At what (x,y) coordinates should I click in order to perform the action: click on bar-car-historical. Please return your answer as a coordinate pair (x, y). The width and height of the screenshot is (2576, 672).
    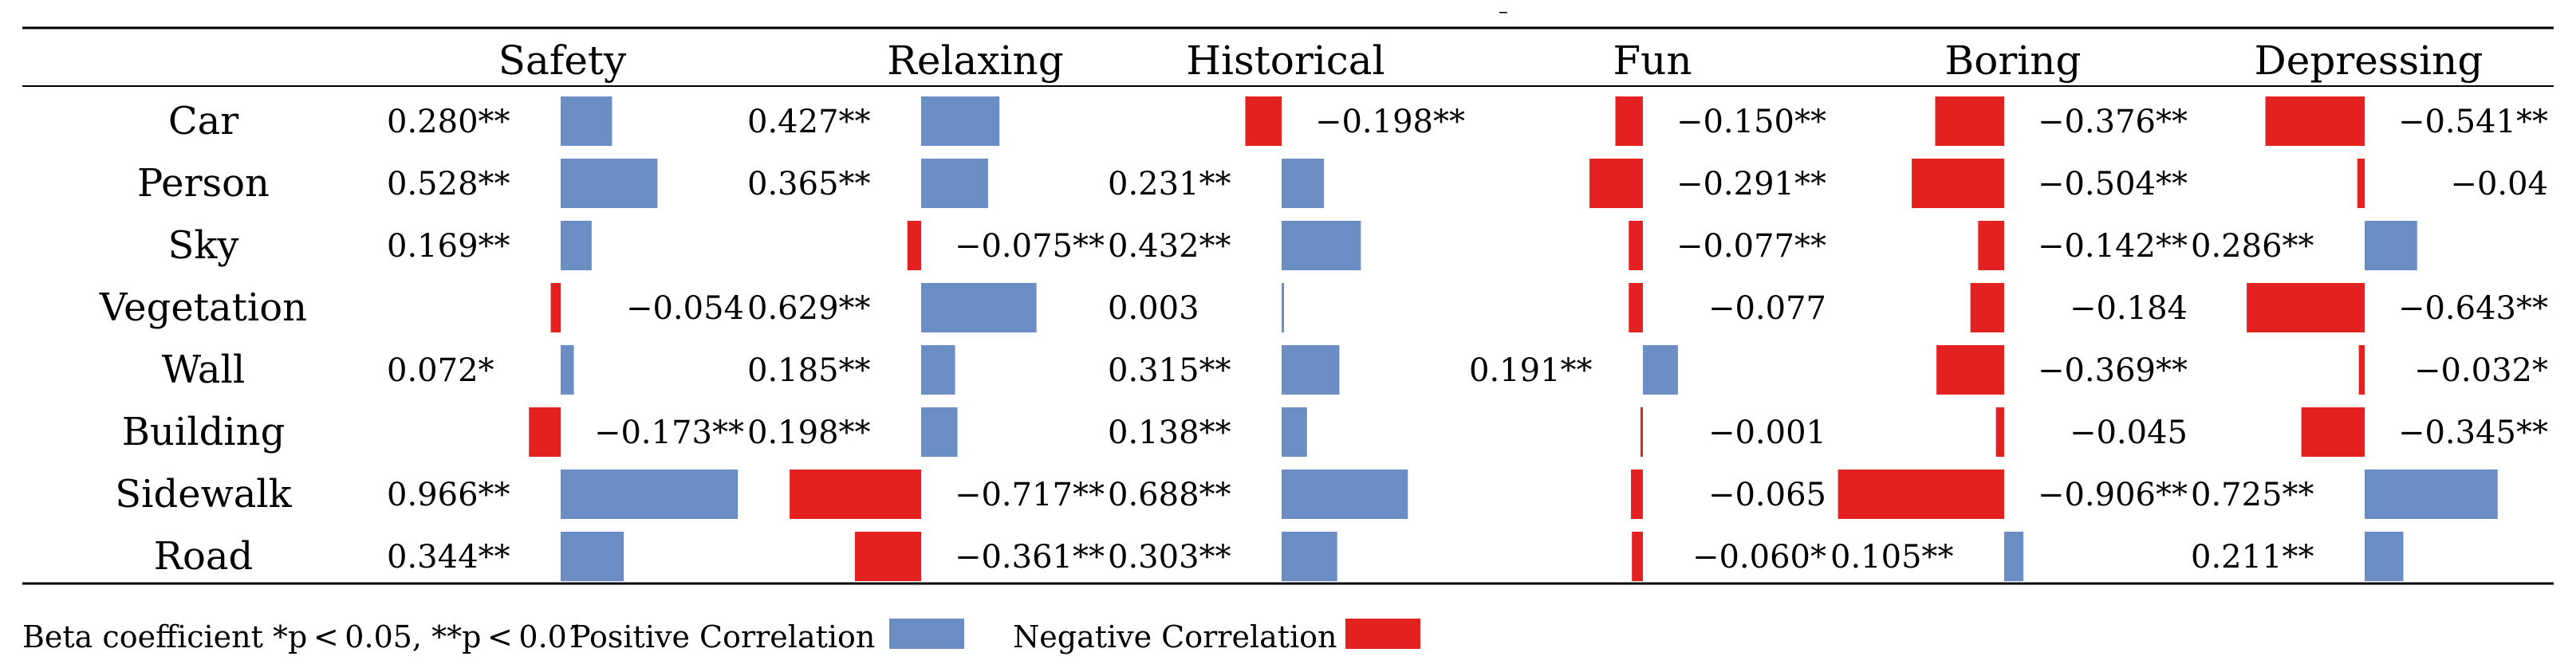
    Looking at the image, I should click on (1263, 121).